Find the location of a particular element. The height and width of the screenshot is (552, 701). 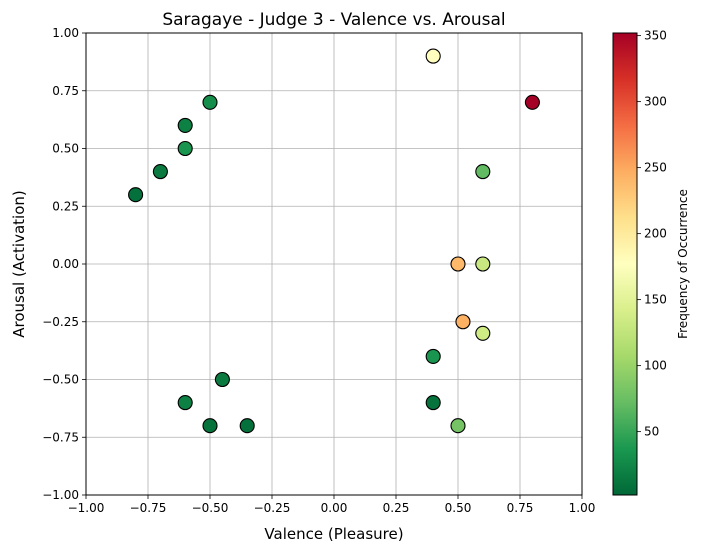

colorbar-tick-label: 100 is located at coordinates (655, 366).